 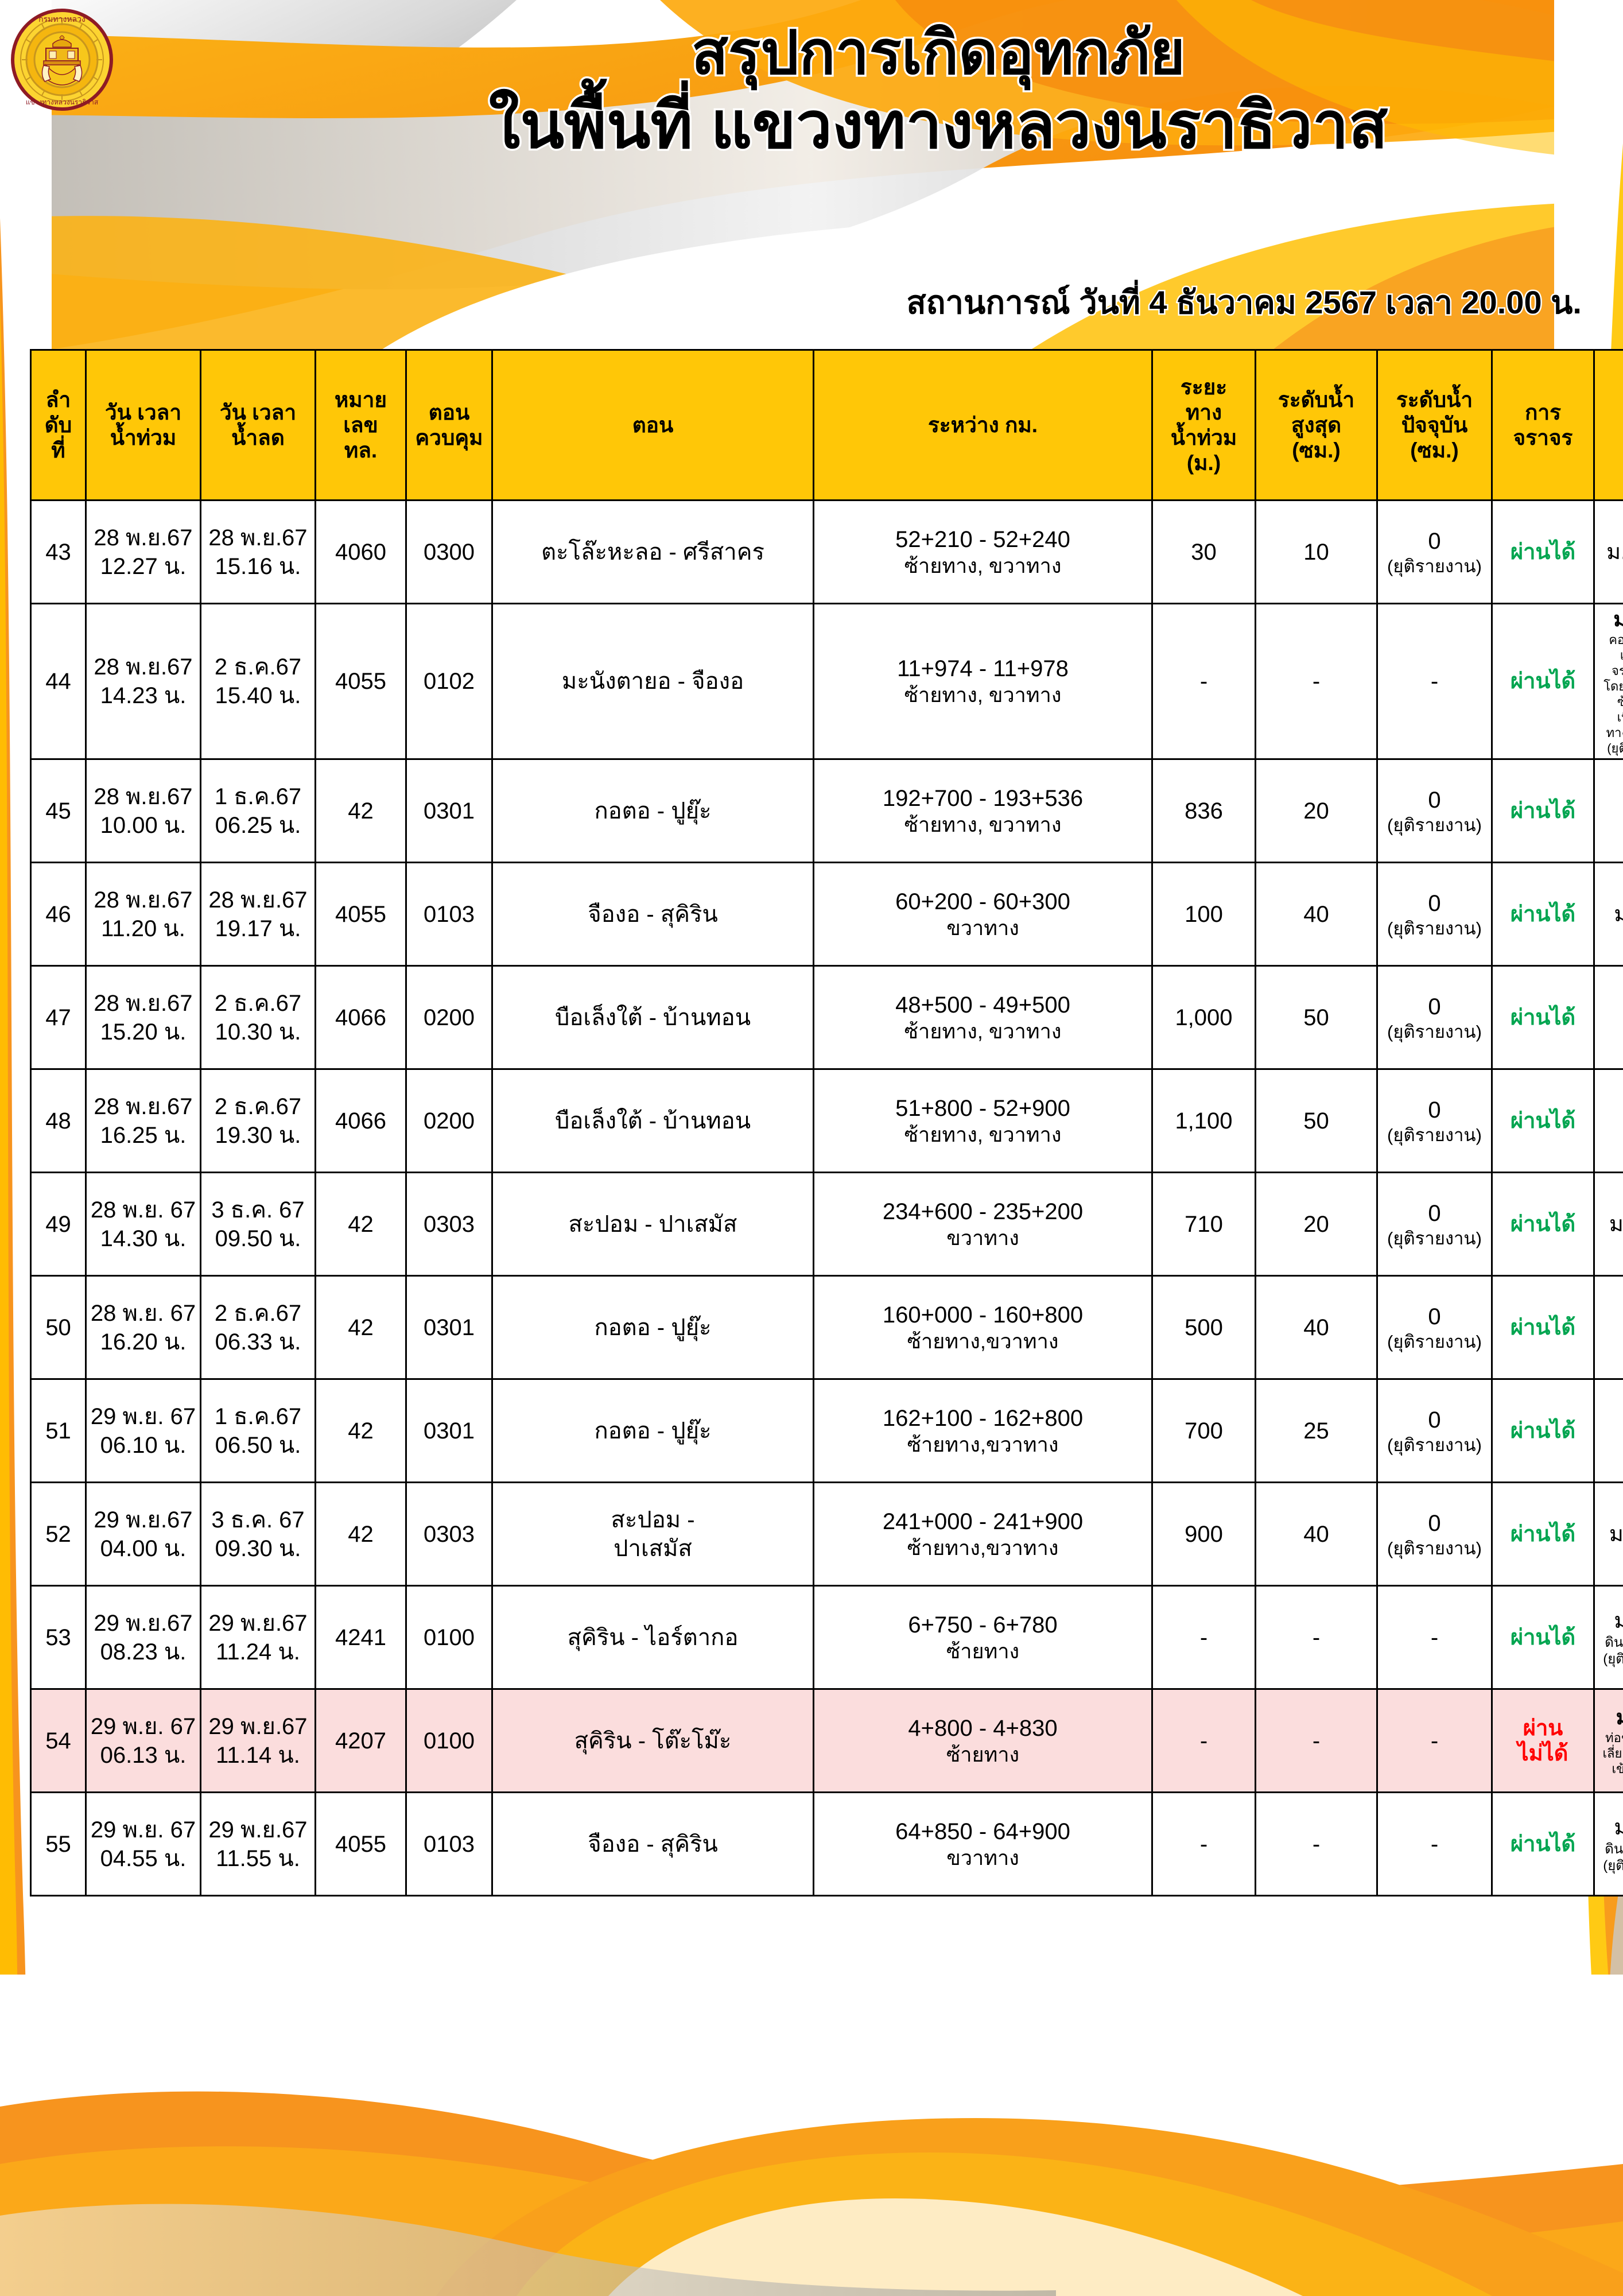 I want to click on column-header-line: (ซม.), so click(x=1434, y=450).